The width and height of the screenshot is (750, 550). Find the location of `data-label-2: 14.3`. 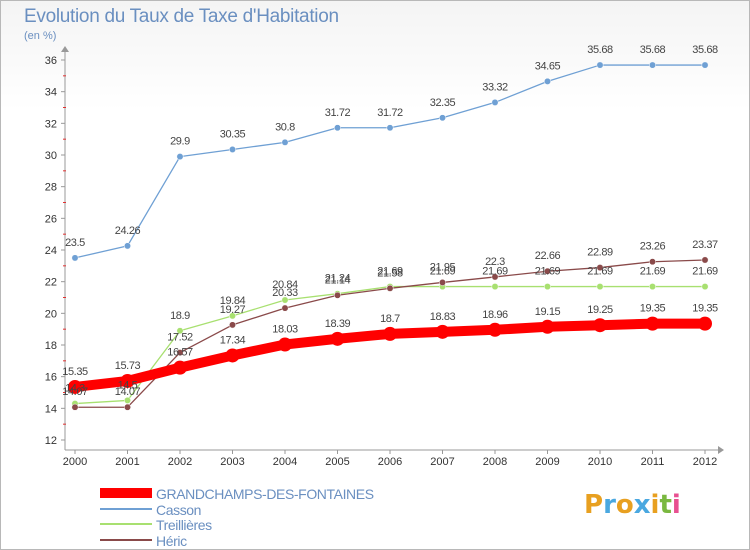

data-label-2: 14.3 is located at coordinates (75, 389).